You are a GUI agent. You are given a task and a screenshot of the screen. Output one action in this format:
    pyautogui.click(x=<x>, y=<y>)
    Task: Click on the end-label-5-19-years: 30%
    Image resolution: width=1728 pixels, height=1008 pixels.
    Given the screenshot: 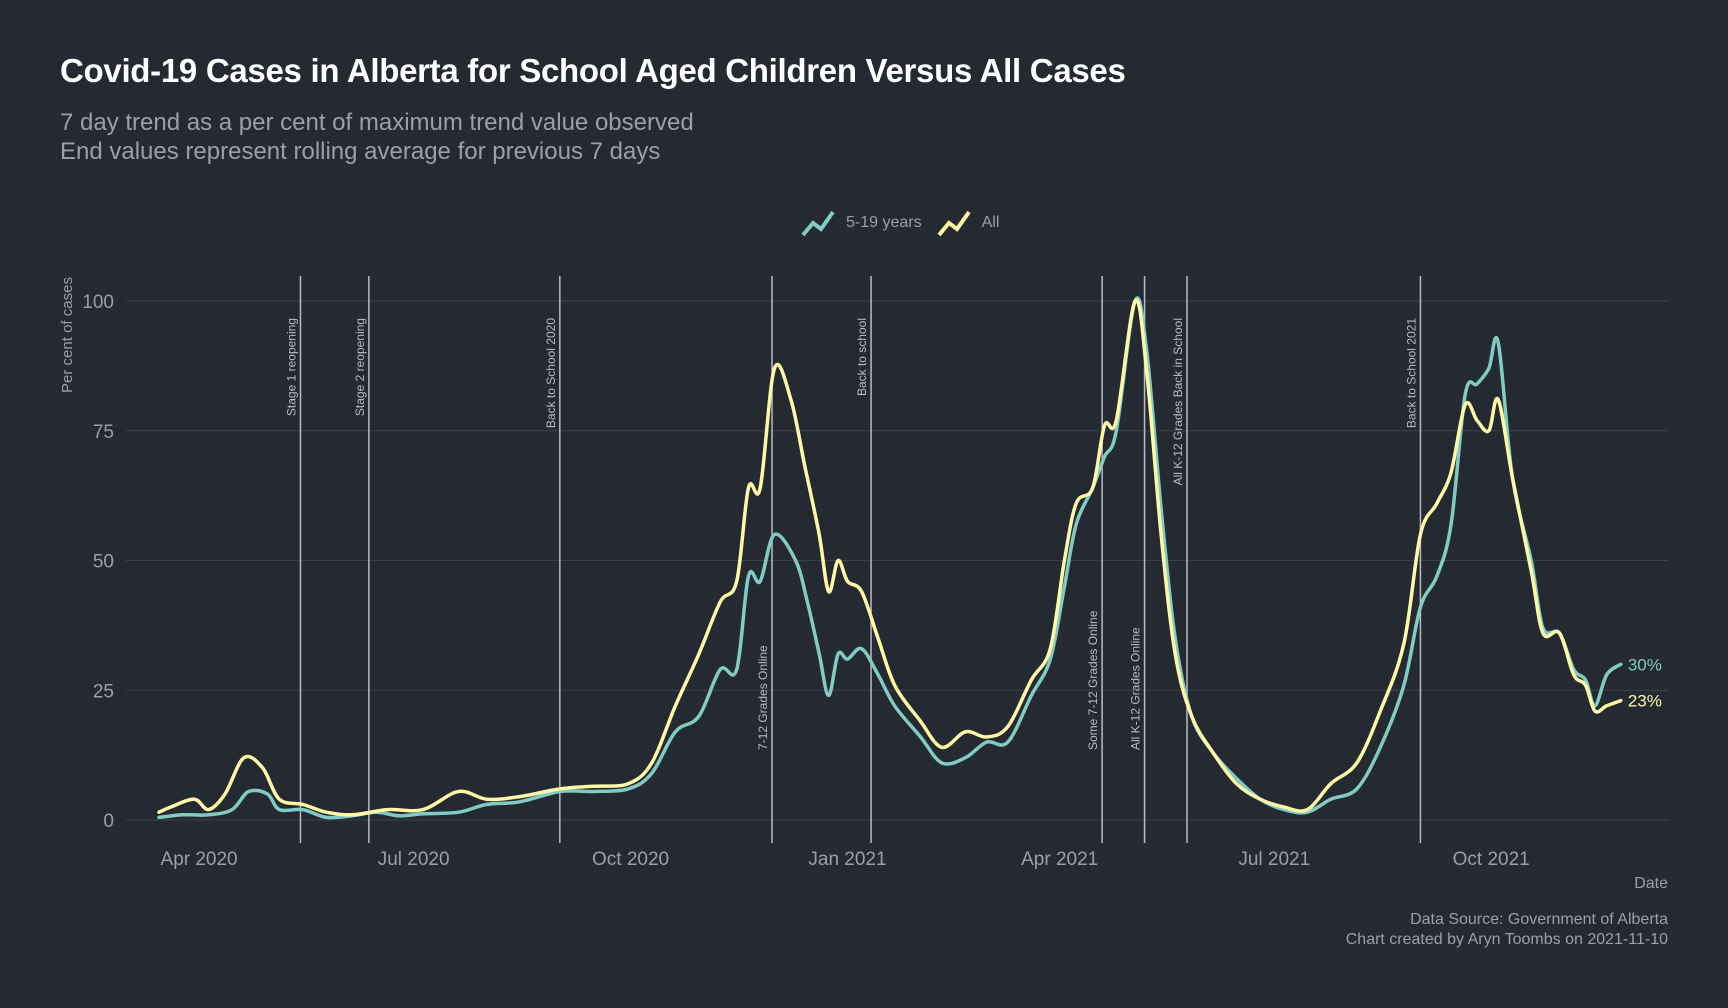 What is the action you would take?
    pyautogui.click(x=1645, y=664)
    